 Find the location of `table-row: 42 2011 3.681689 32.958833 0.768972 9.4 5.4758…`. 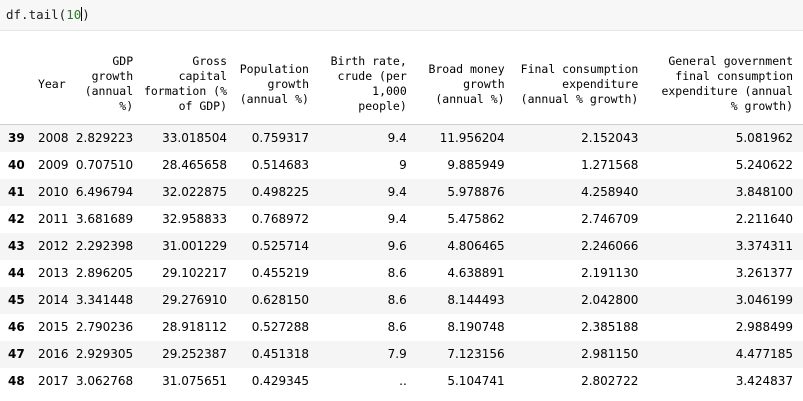

table-row: 42 2011 3.681689 32.958833 0.768972 9.4 5.4758… is located at coordinates (401, 219).